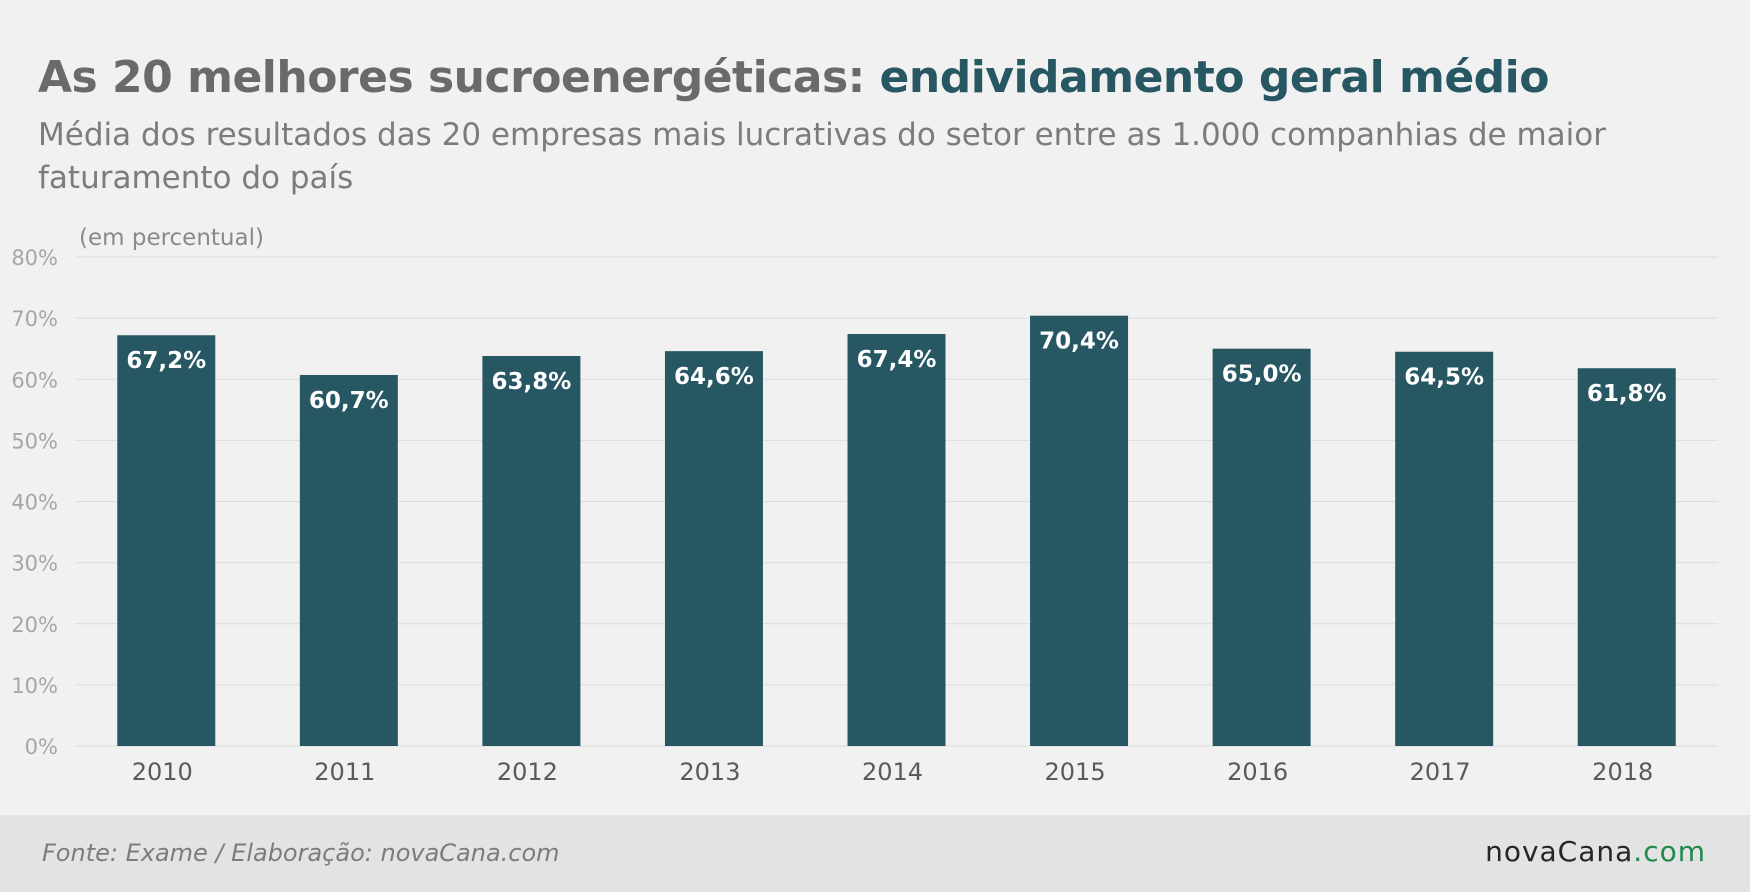 Image resolution: width=1750 pixels, height=892 pixels. I want to click on y-tick-label: 60%, so click(34, 380).